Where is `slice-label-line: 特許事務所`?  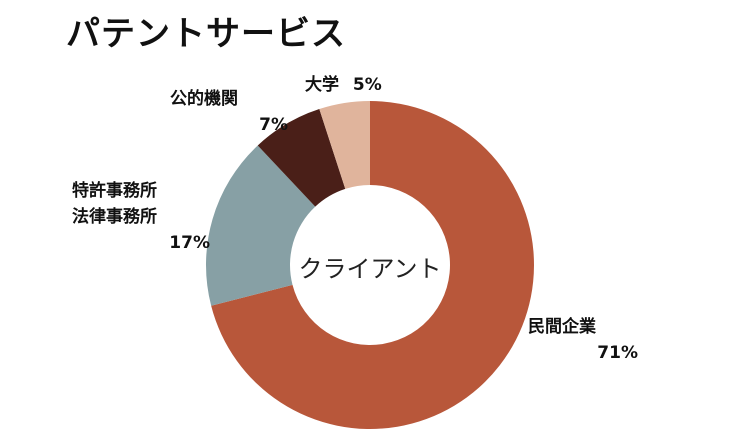 slice-label-line: 特許事務所 is located at coordinates (114, 191).